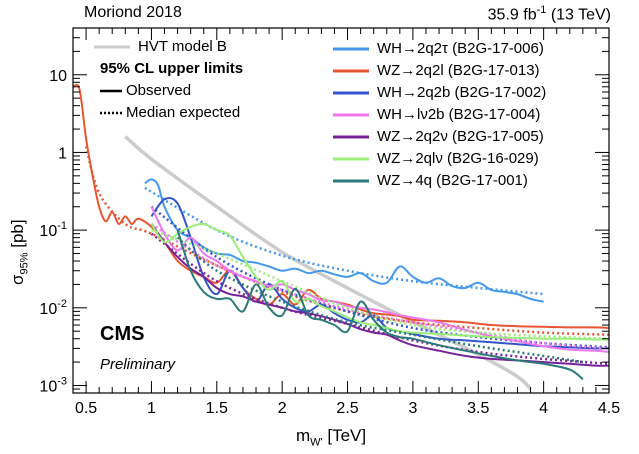 The width and height of the screenshot is (639, 454). I want to click on legend-label: WH→2q2τ (B2G-17-006), so click(460, 48).